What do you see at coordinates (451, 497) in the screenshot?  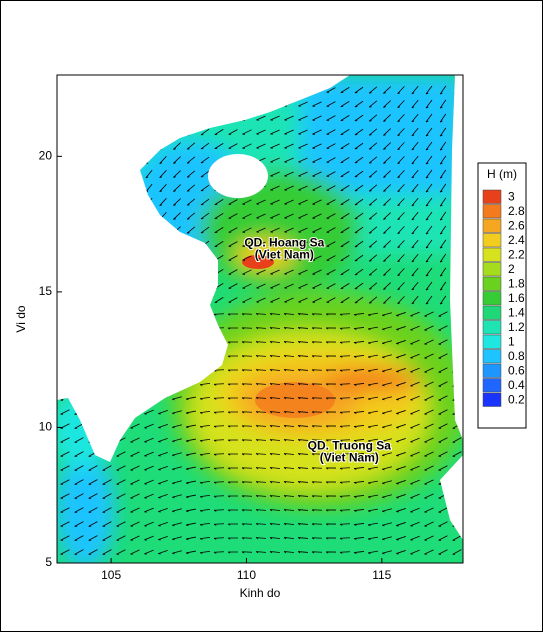 I see `borneo` at bounding box center [451, 497].